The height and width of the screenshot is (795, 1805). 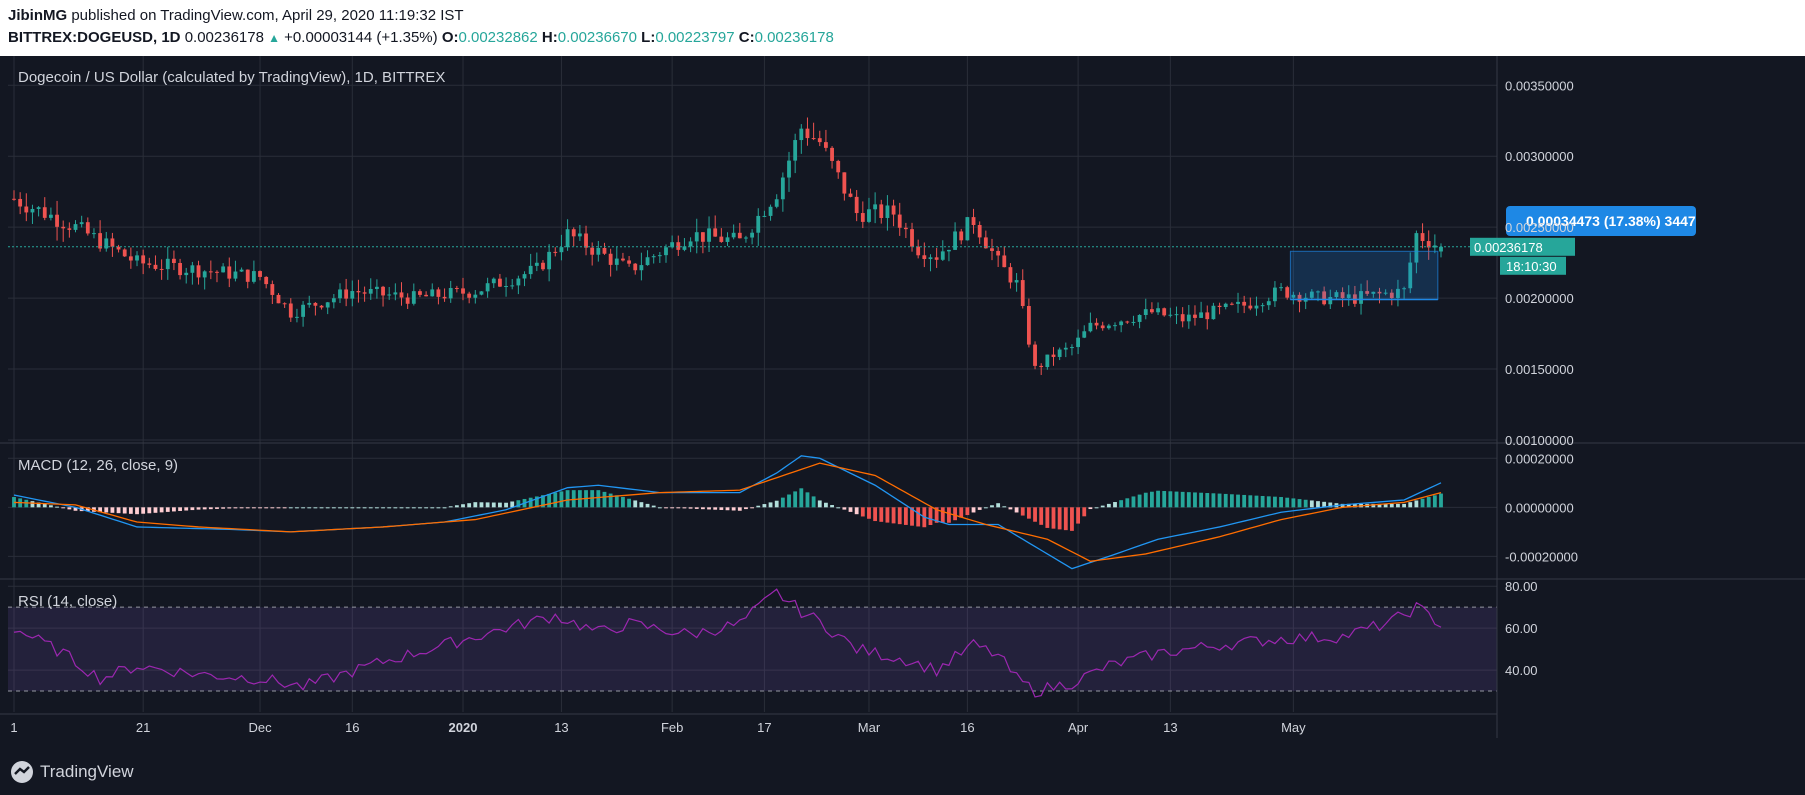 I want to click on macd-pane: MACD (12, 26, close, 9), so click(x=727, y=512).